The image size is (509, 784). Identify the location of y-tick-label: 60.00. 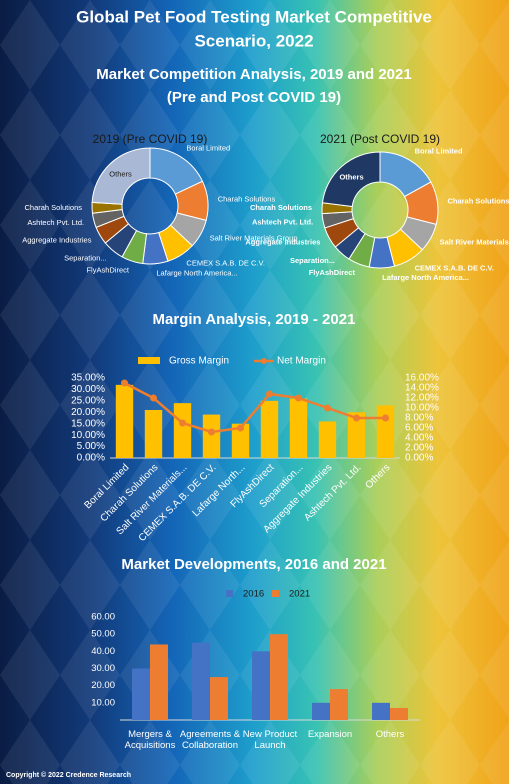
(103, 617).